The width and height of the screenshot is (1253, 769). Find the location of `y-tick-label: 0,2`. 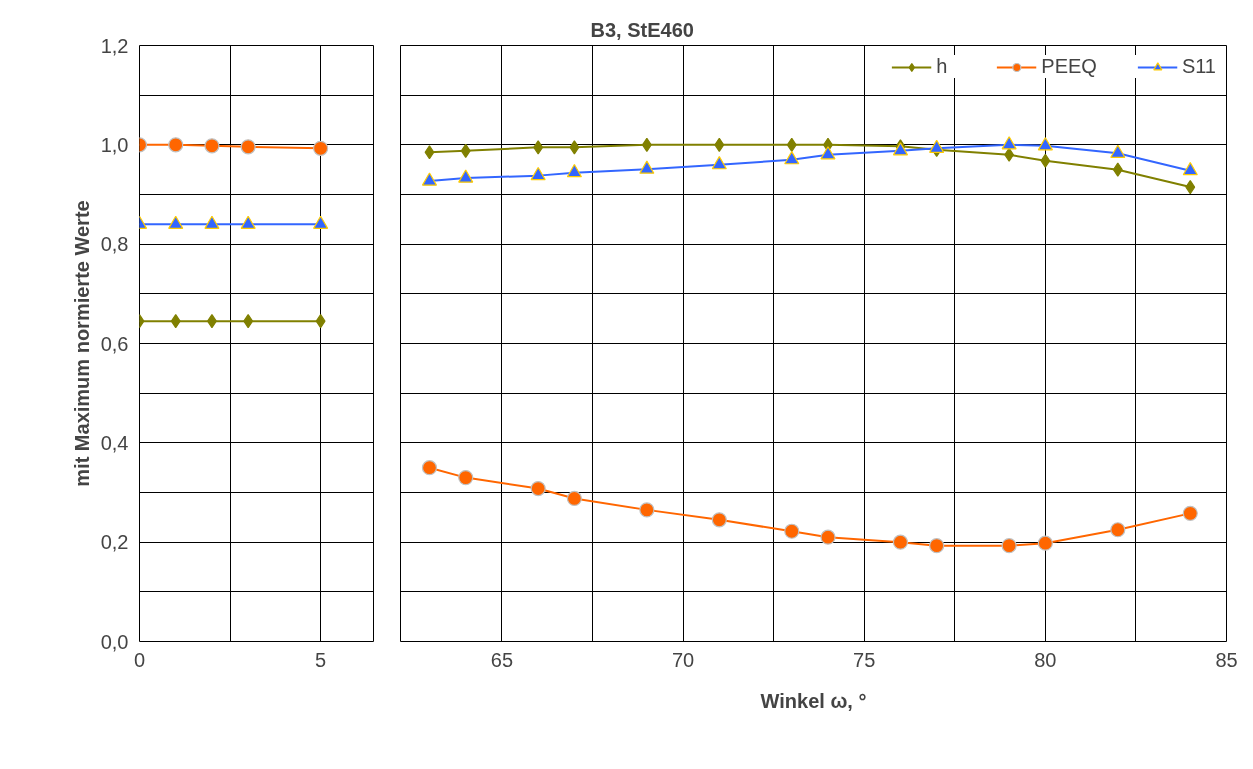

y-tick-label: 0,2 is located at coordinates (114, 542).